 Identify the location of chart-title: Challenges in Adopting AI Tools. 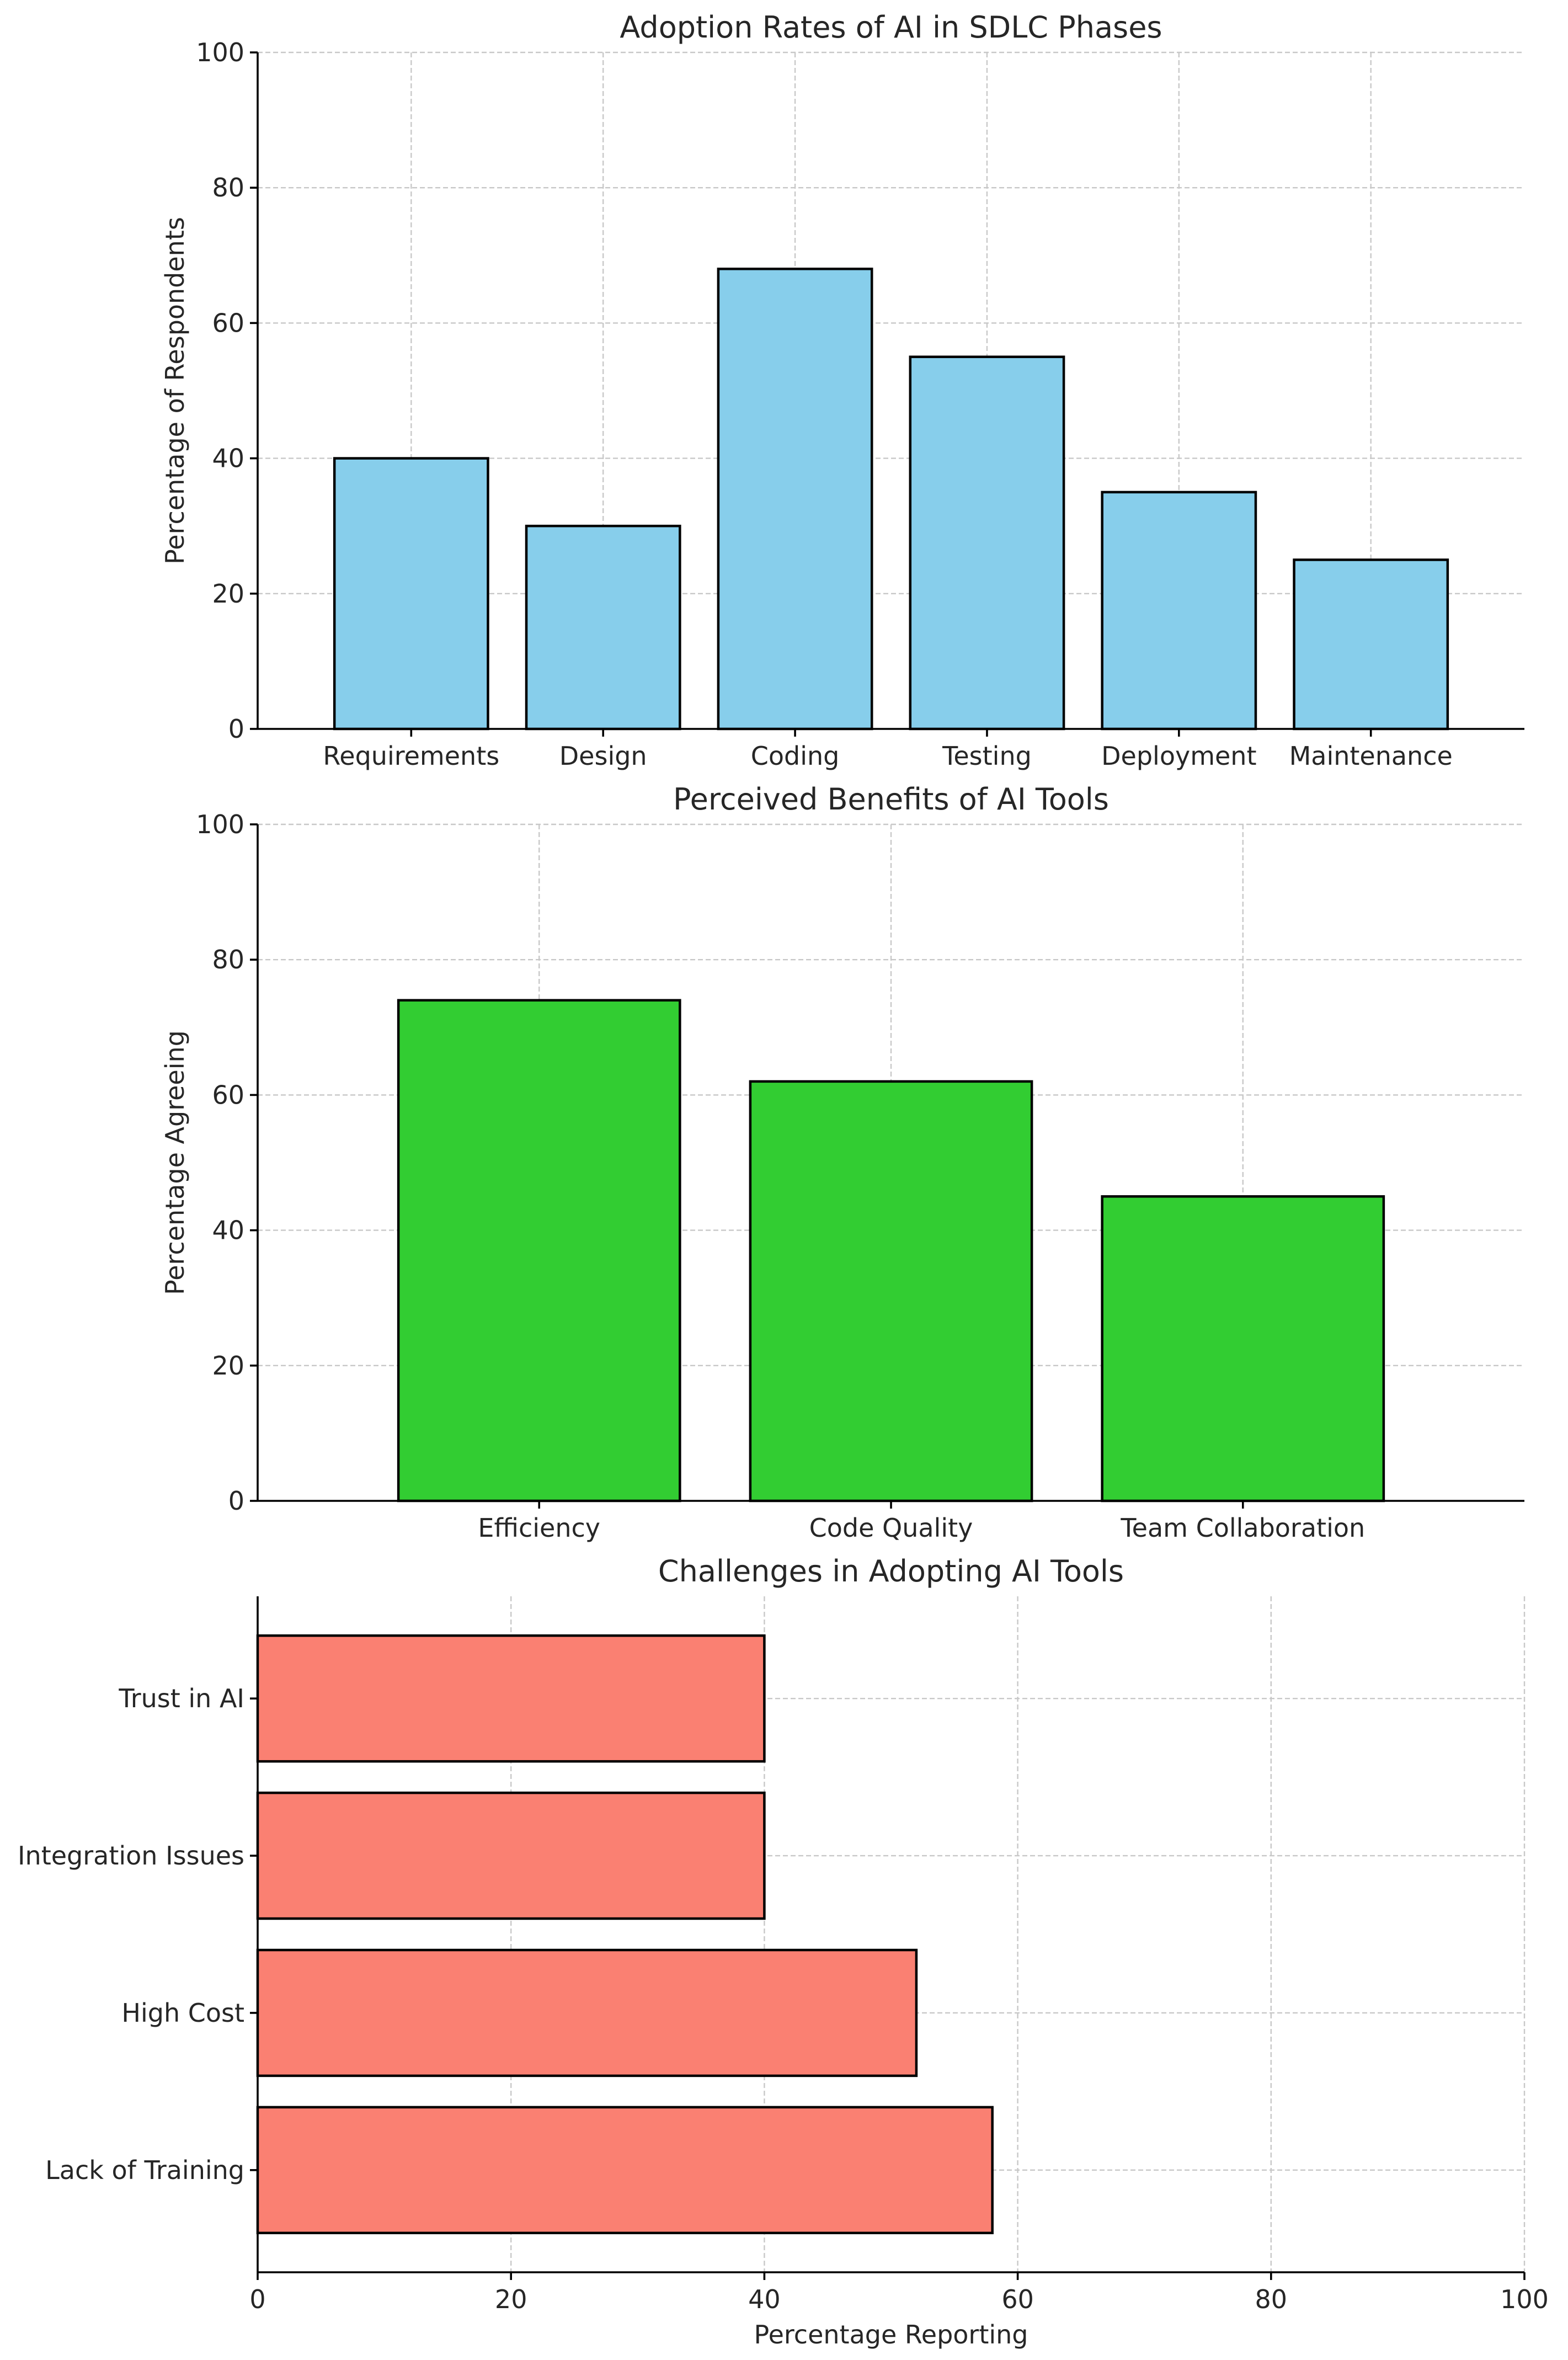
(891, 1571).